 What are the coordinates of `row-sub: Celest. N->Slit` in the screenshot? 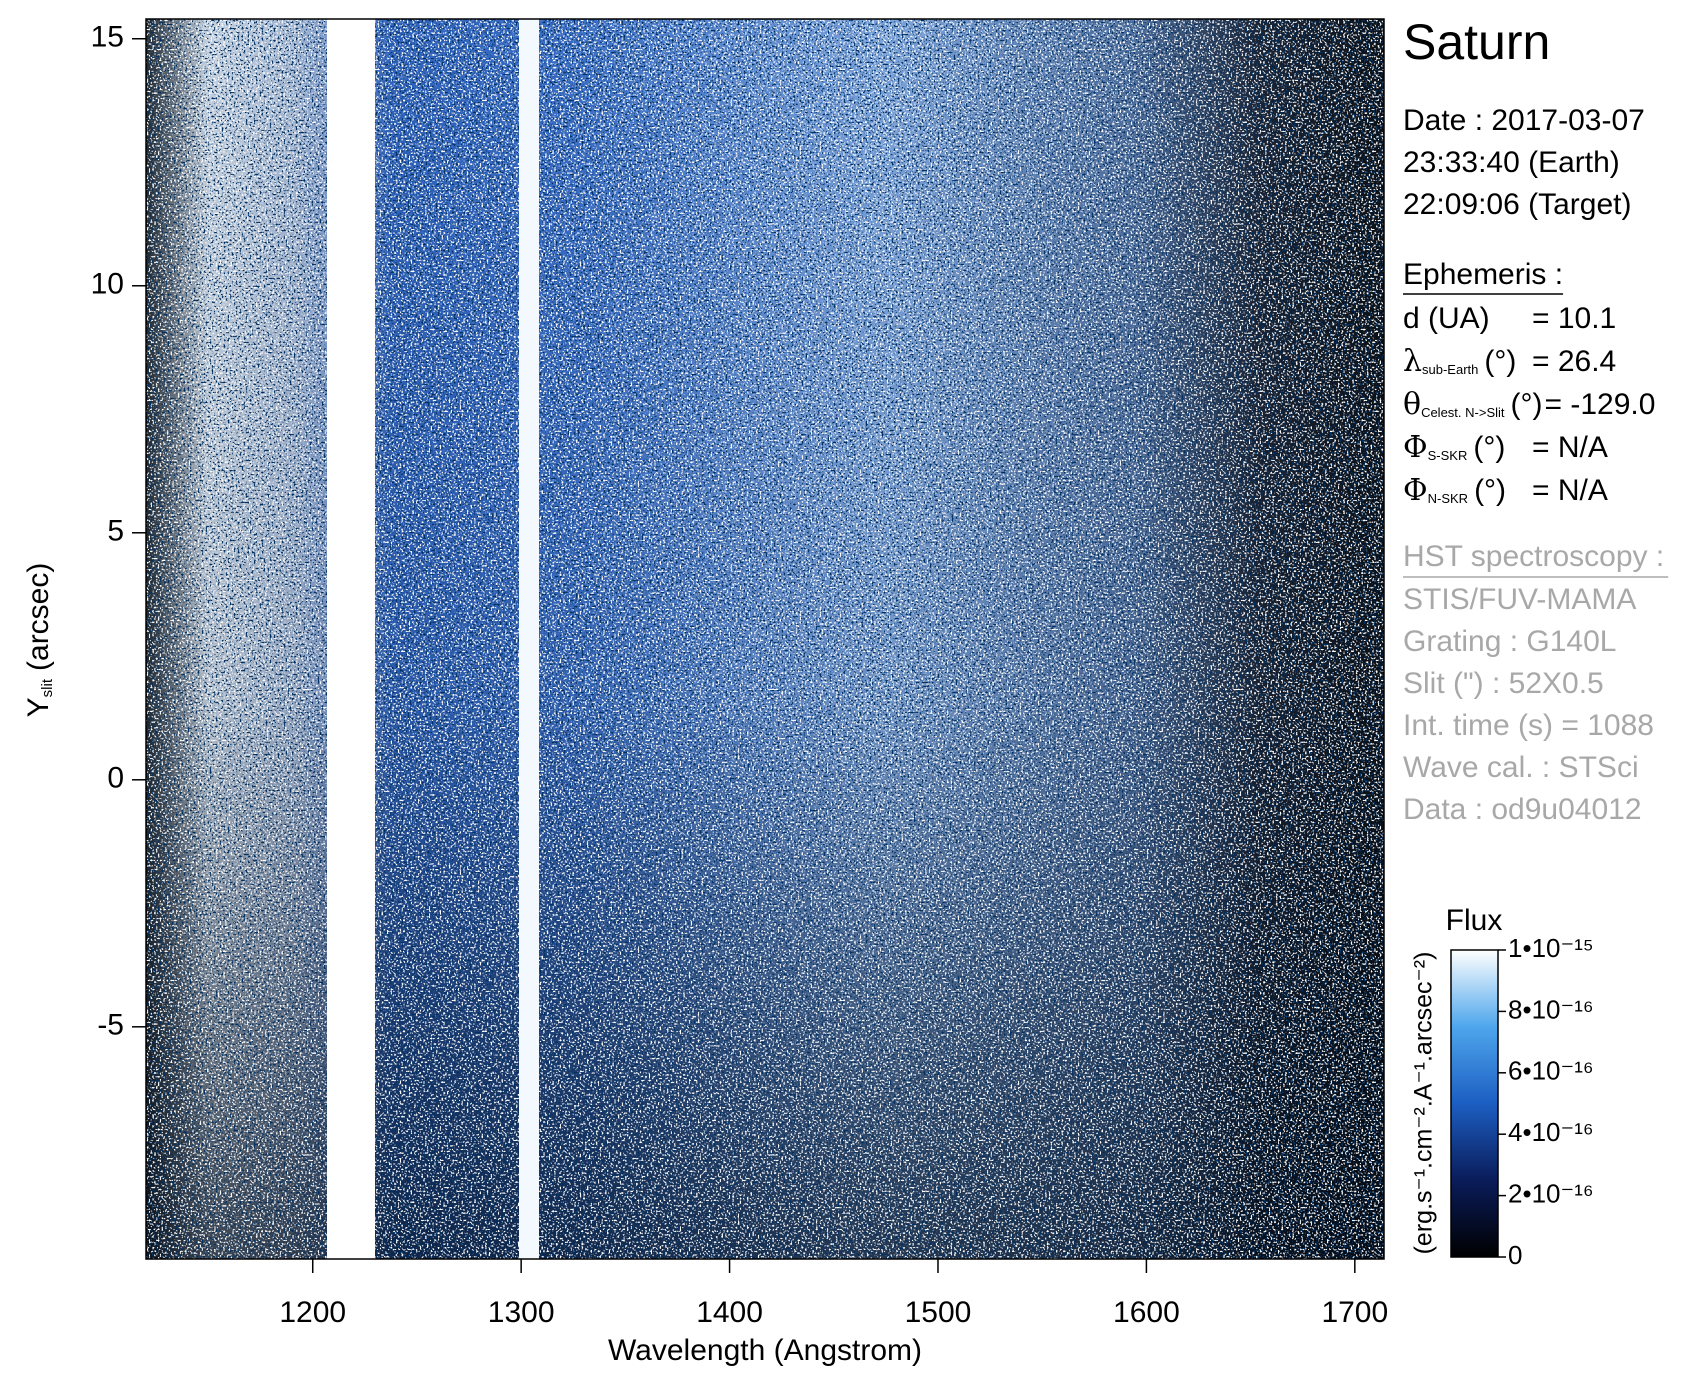 It's located at (1463, 412).